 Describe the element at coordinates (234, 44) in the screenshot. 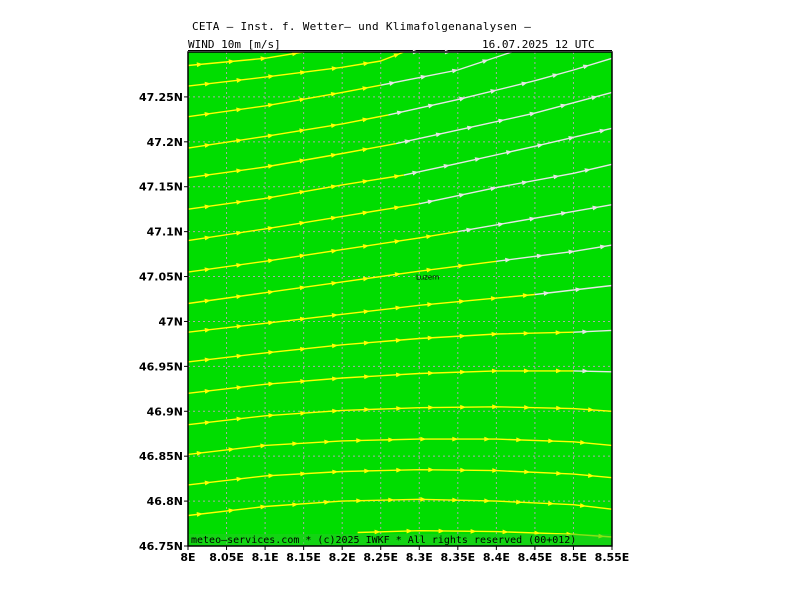

I see `variable-label: WIND 10m [m/s]` at that location.